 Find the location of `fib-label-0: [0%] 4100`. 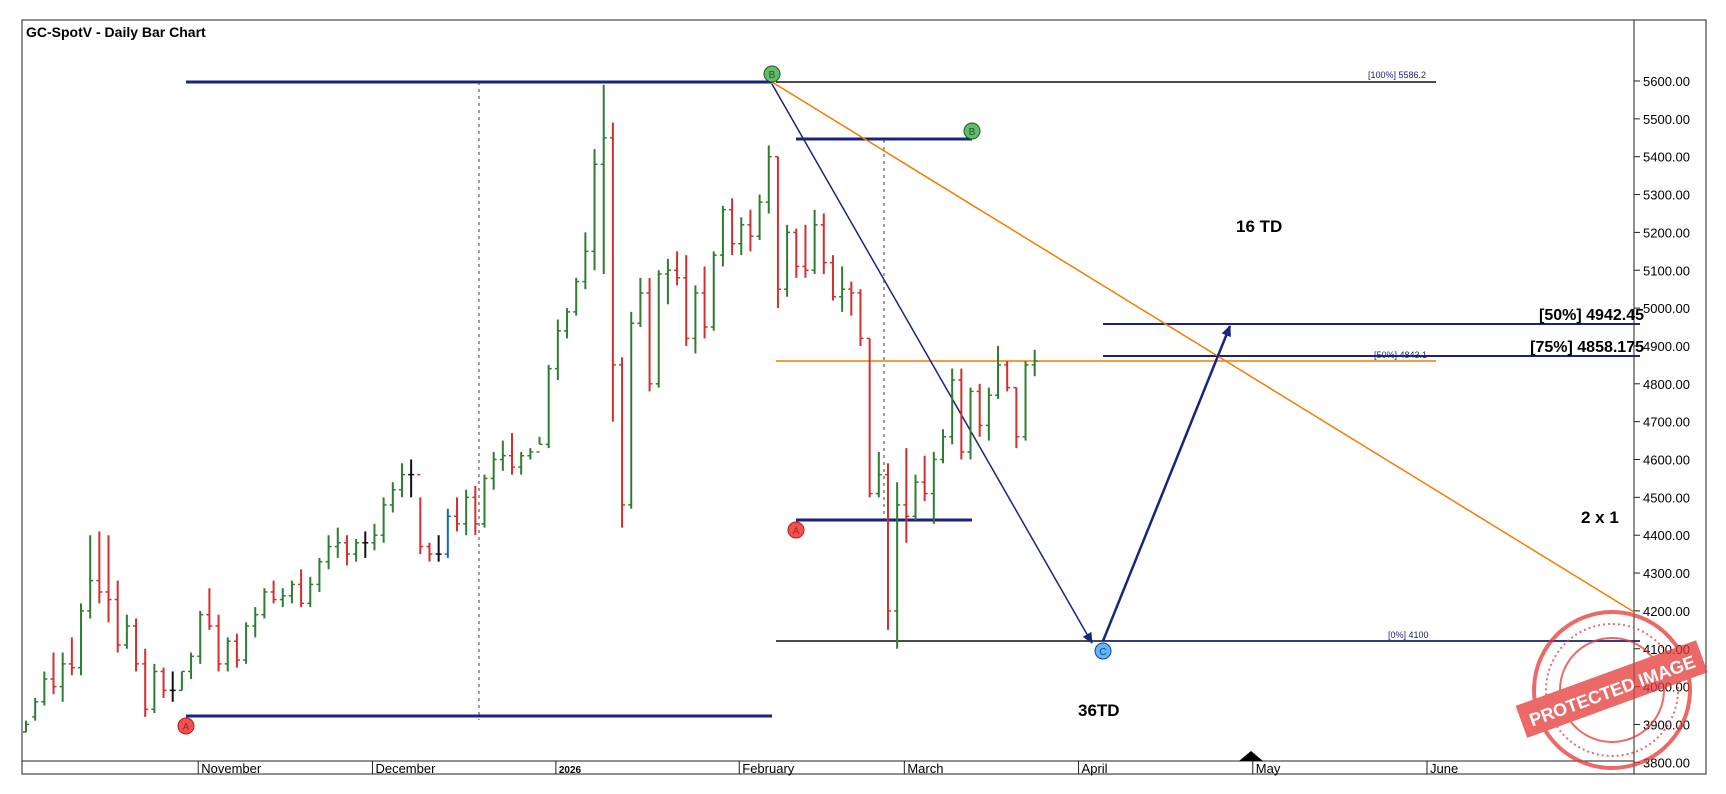

fib-label-0: [0%] 4100 is located at coordinates (1408, 635).